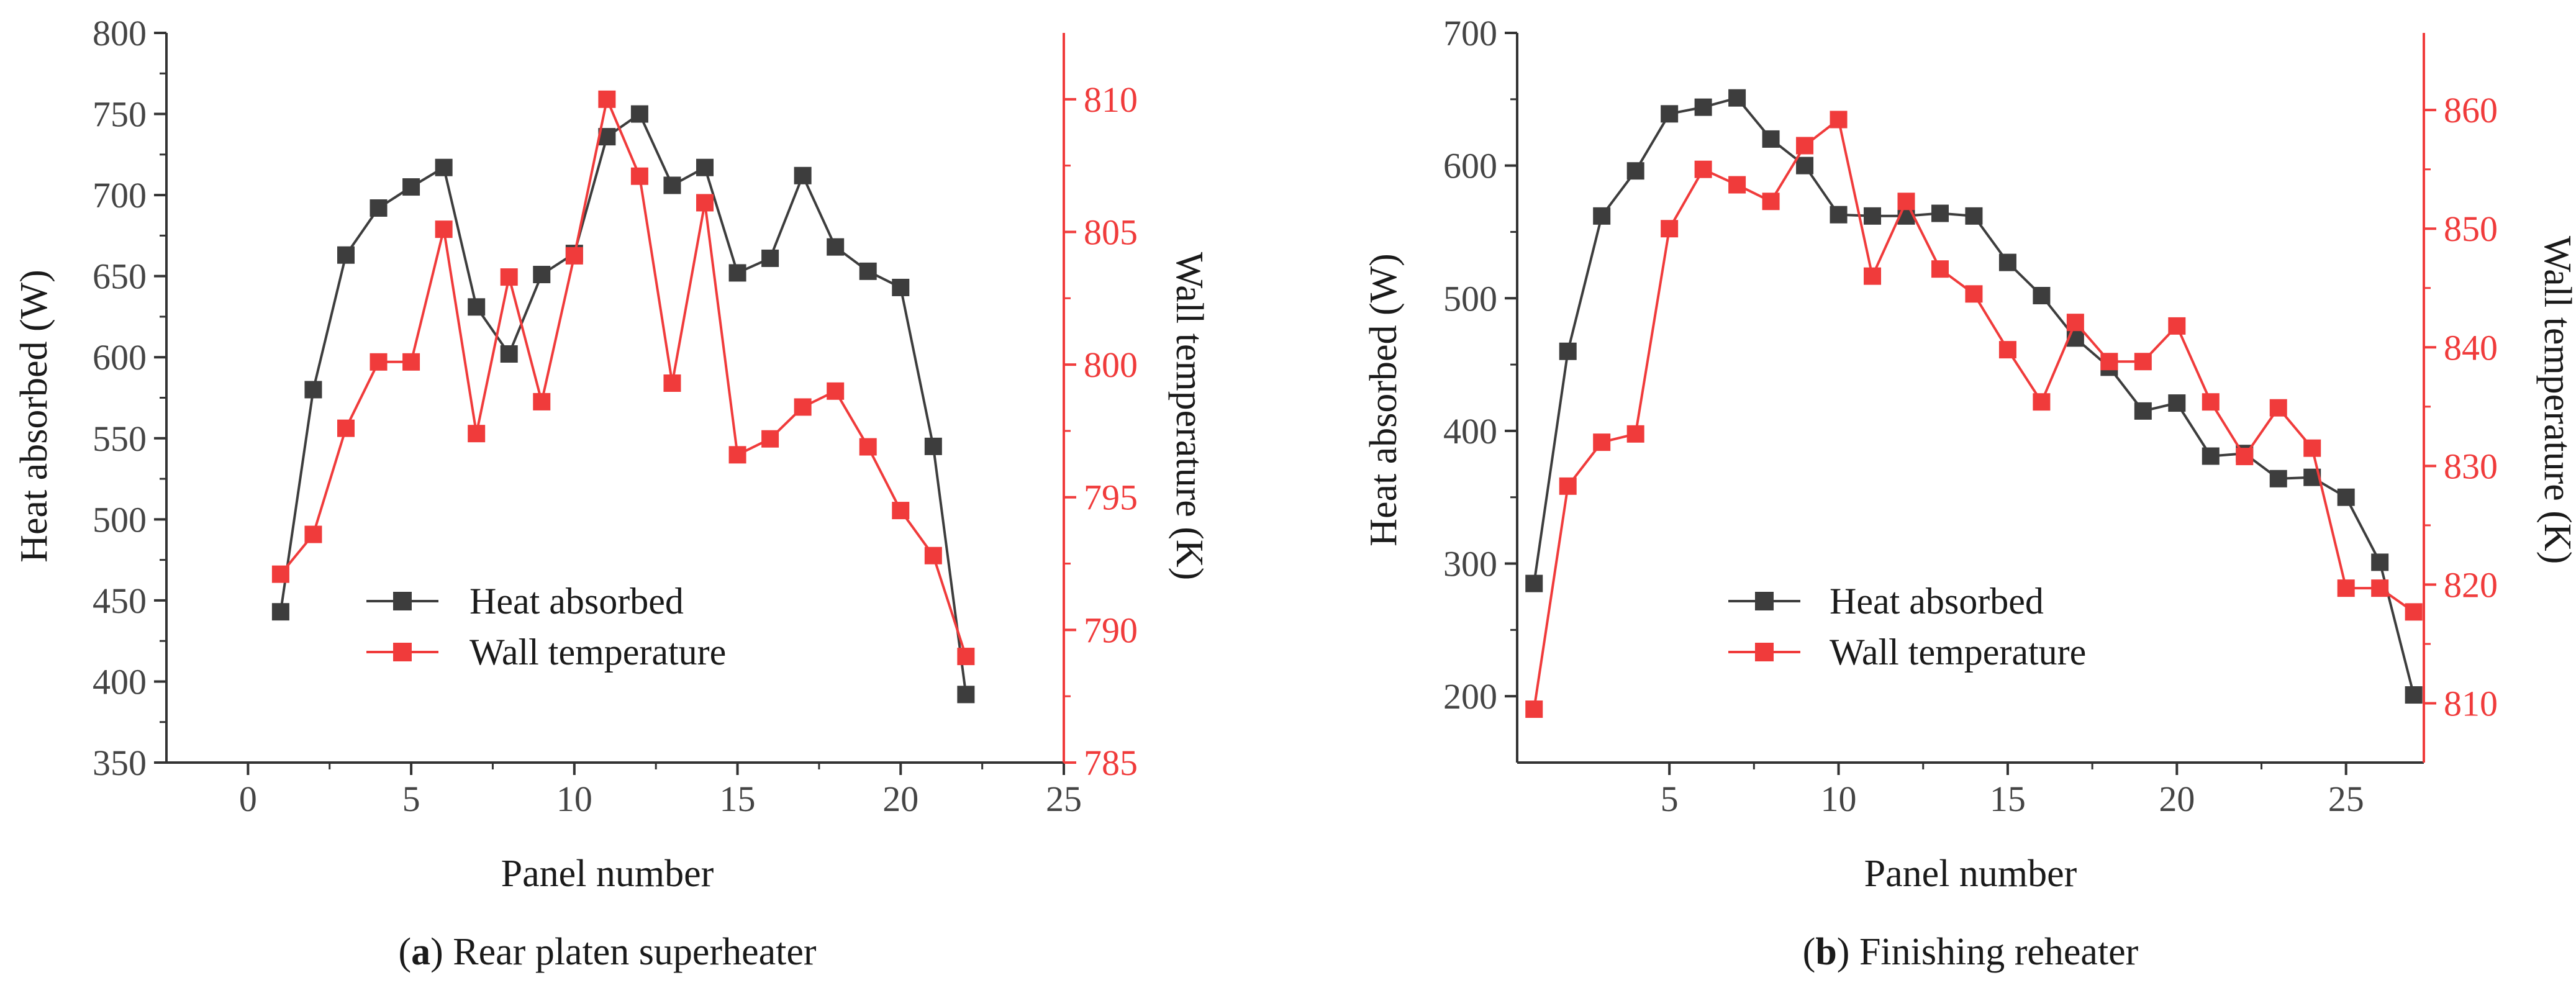 Image resolution: width=2576 pixels, height=988 pixels. What do you see at coordinates (546, 627) in the screenshot?
I see `panel-a-legend: Heat absorbed Wall temperature` at bounding box center [546, 627].